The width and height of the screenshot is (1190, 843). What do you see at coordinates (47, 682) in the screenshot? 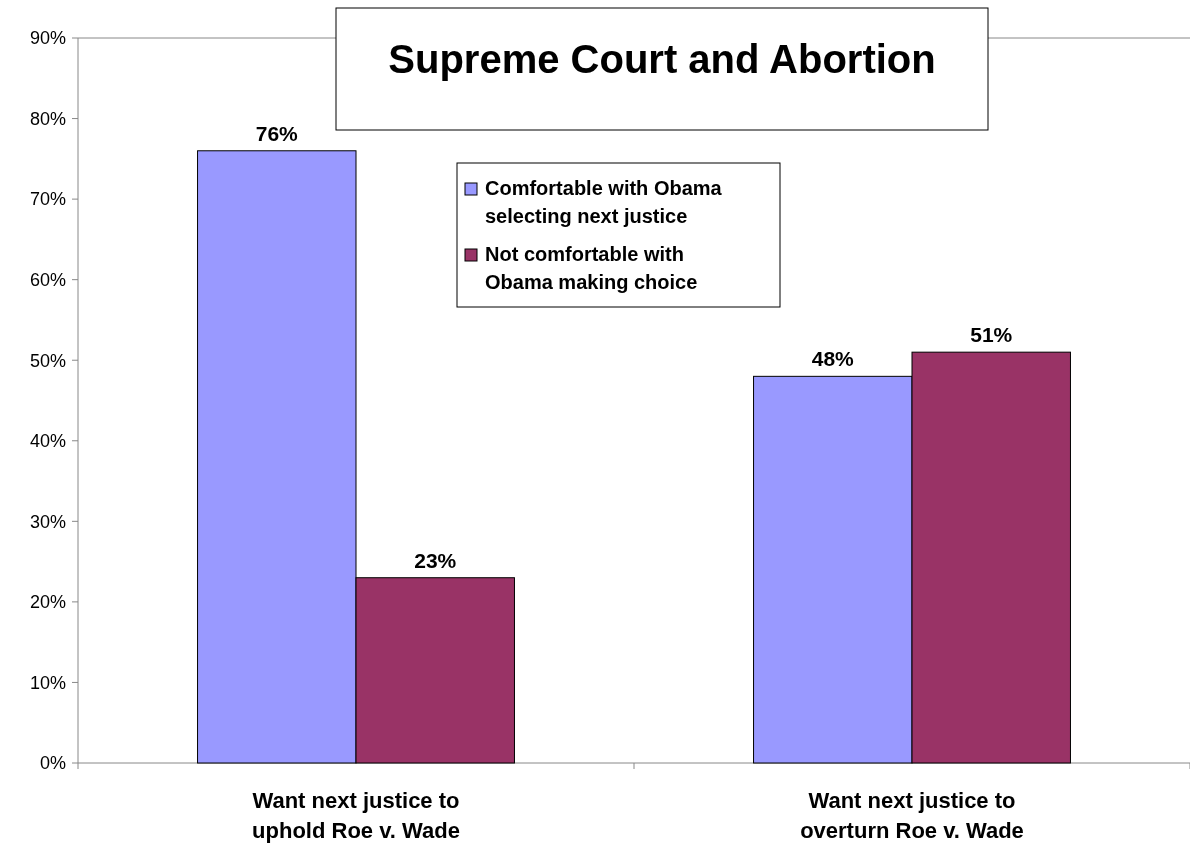
I see `y-tick-label: 10%` at bounding box center [47, 682].